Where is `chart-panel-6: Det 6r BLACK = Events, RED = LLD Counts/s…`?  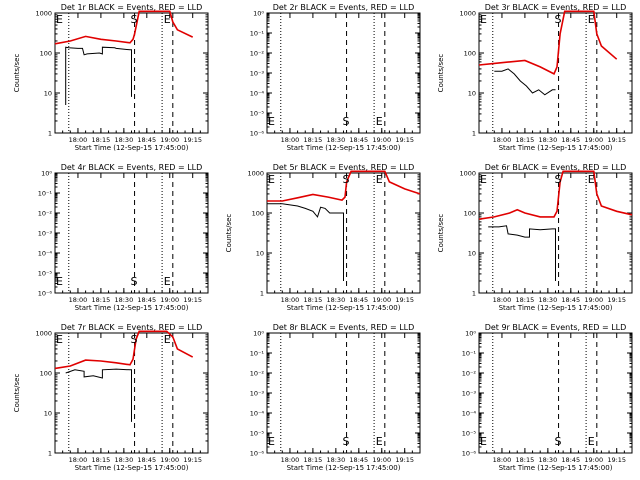 chart-panel-6: Det 6r BLACK = Events, RED = LLD Counts/s… is located at coordinates (535, 237).